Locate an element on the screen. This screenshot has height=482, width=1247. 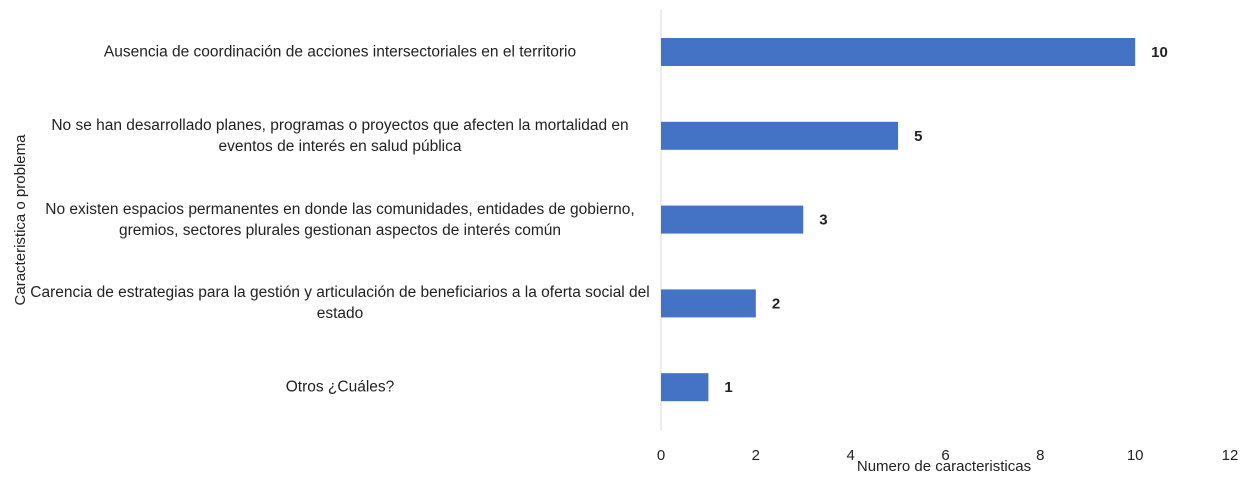
value-label: 1 is located at coordinates (728, 387).